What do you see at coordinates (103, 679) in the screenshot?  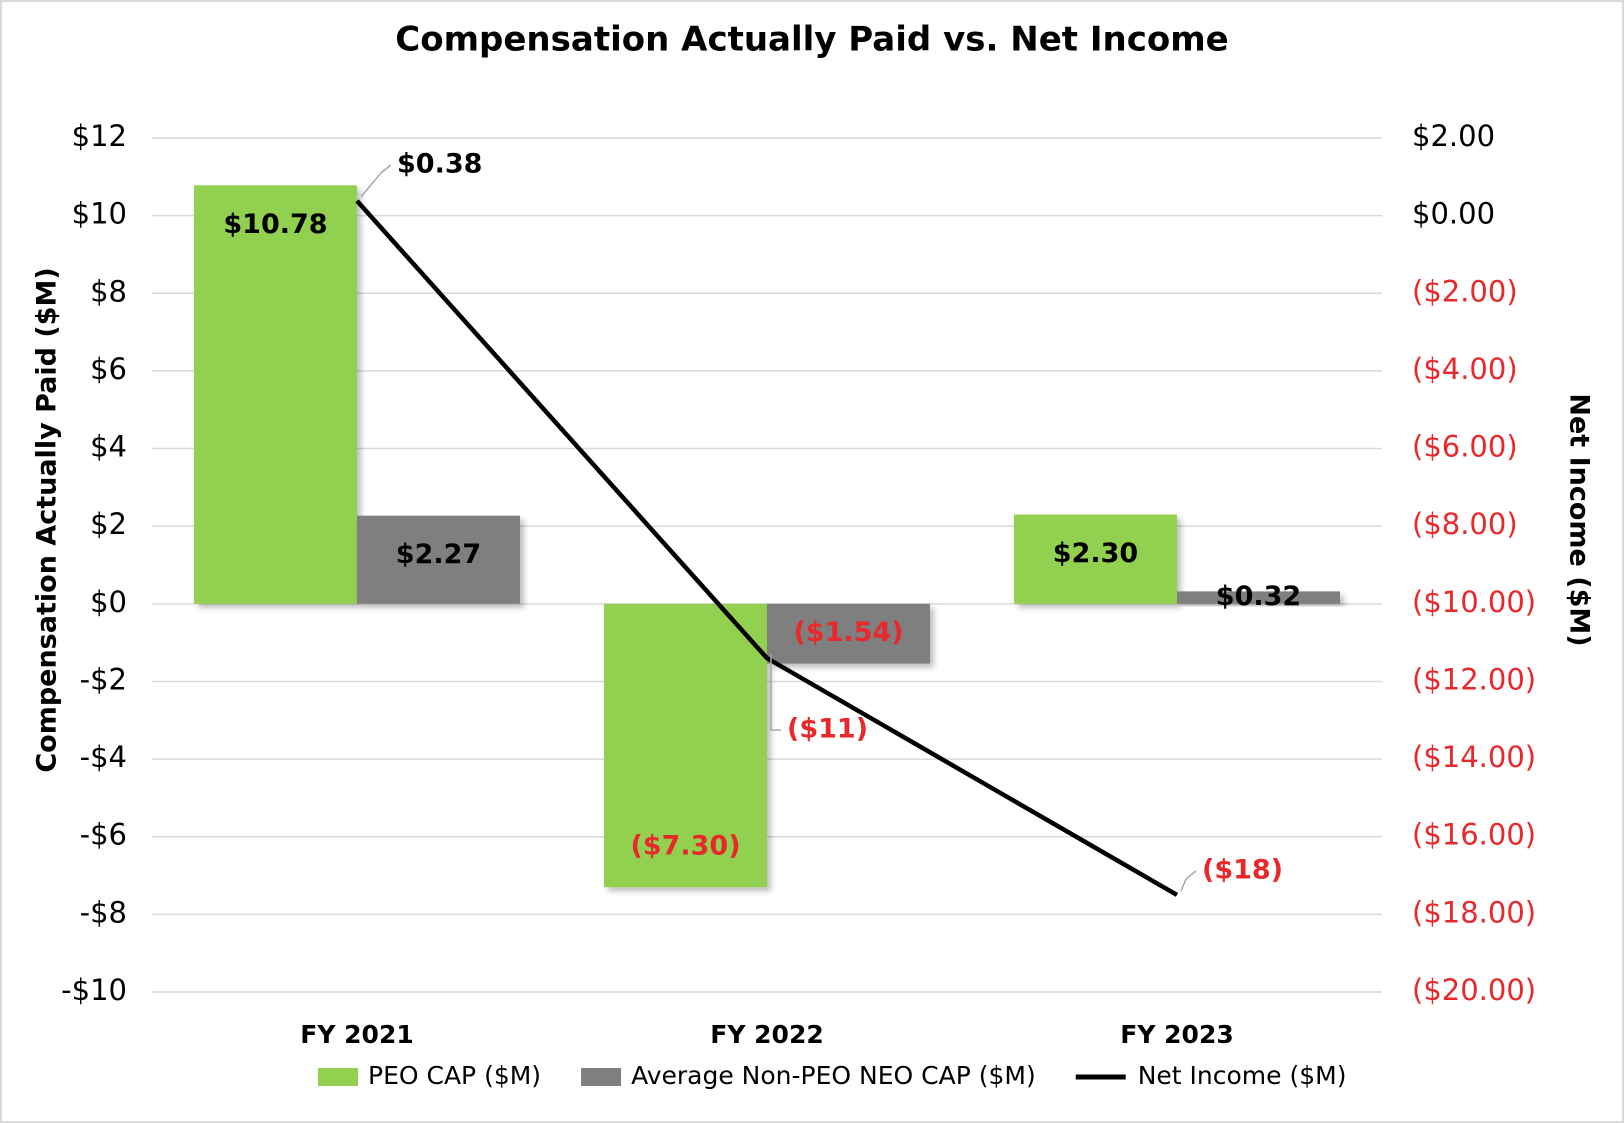 I see `y-tick-label: -$2` at bounding box center [103, 679].